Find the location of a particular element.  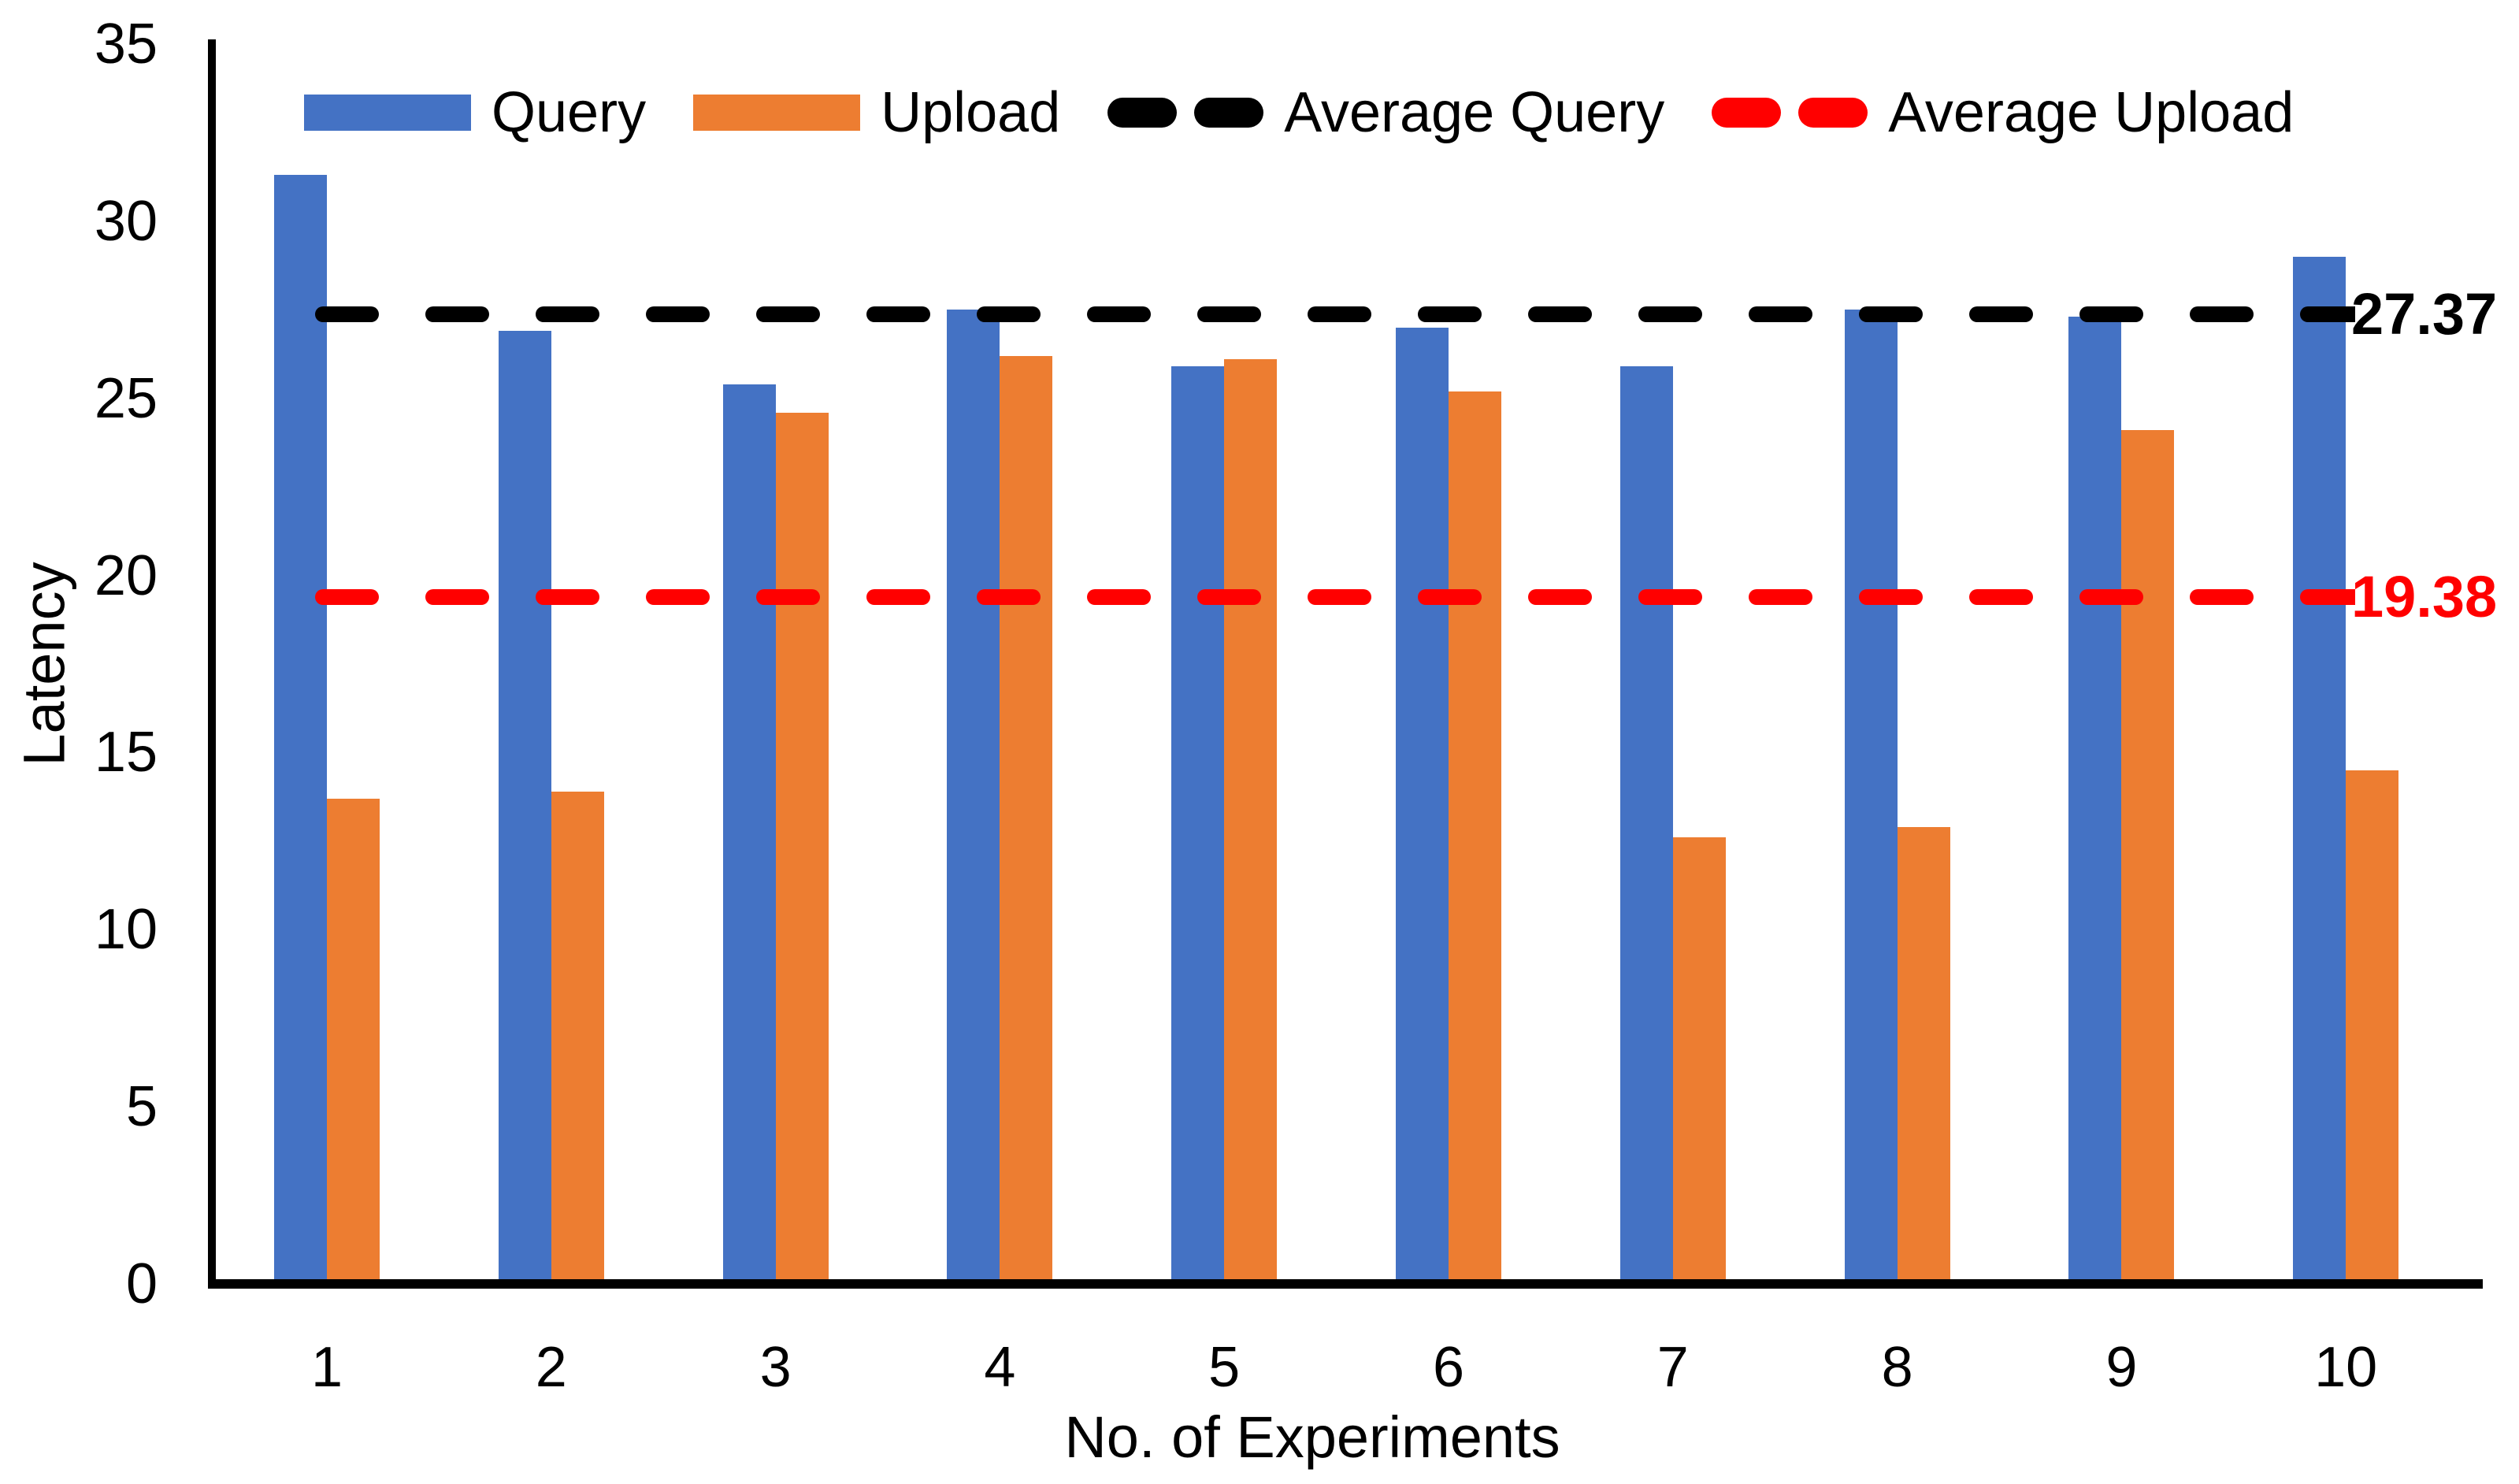

y-tick-label-25: 25 is located at coordinates (126, 398).